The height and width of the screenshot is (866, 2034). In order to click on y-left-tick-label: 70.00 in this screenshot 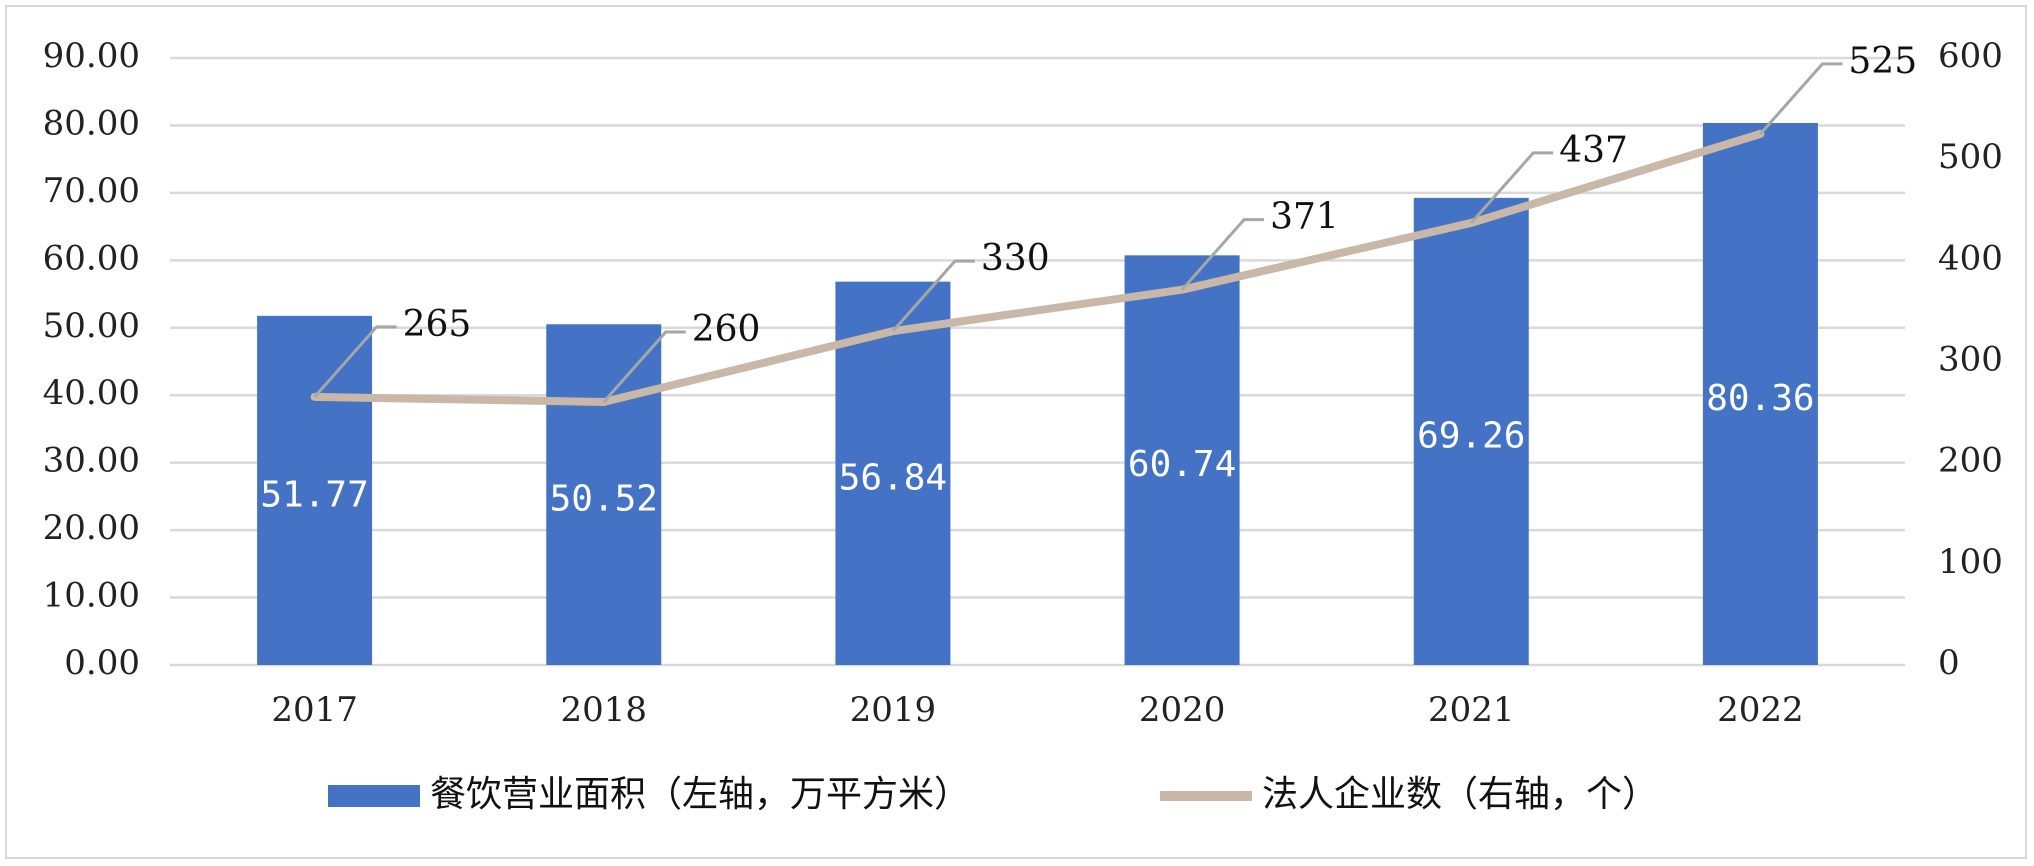, I will do `click(91, 191)`.